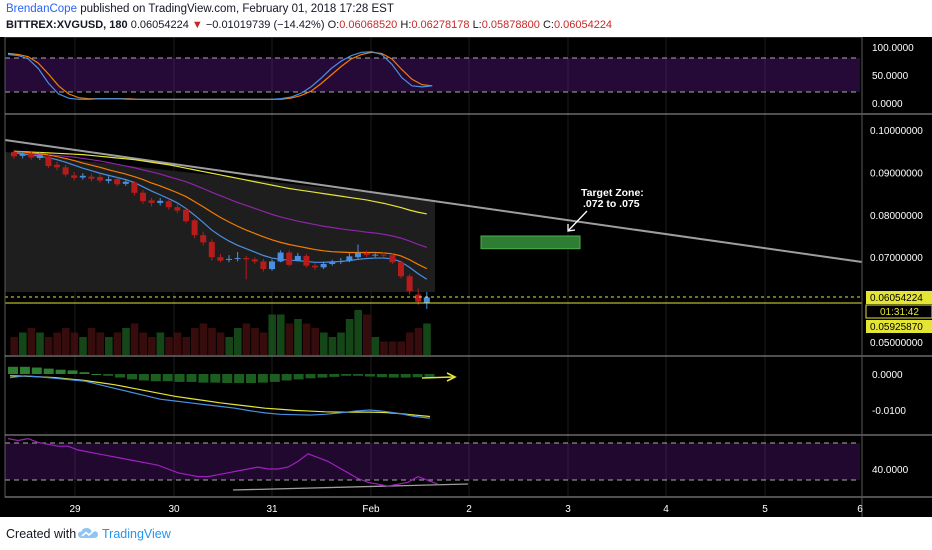 Image resolution: width=932 pixels, height=550 pixels. I want to click on target-zone-box, so click(530, 242).